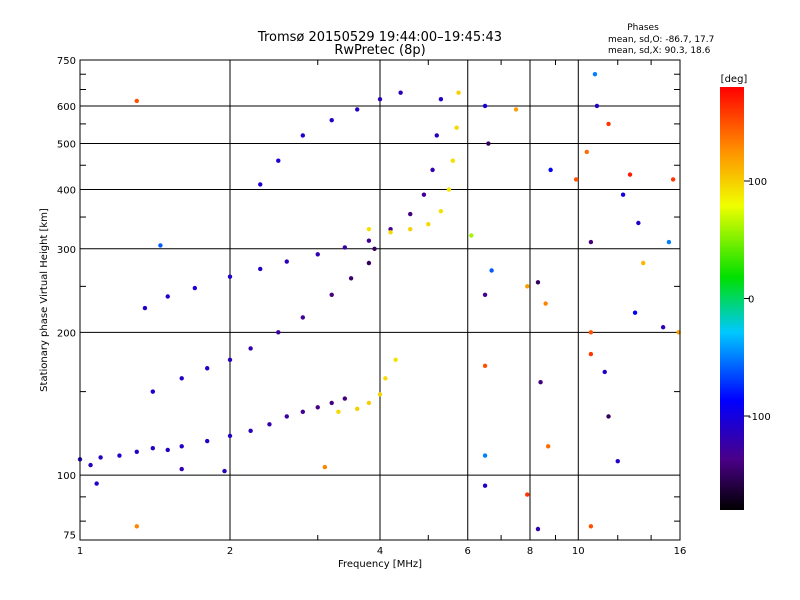  Describe the element at coordinates (680, 551) in the screenshot. I see `x-tick-label: 16` at that location.